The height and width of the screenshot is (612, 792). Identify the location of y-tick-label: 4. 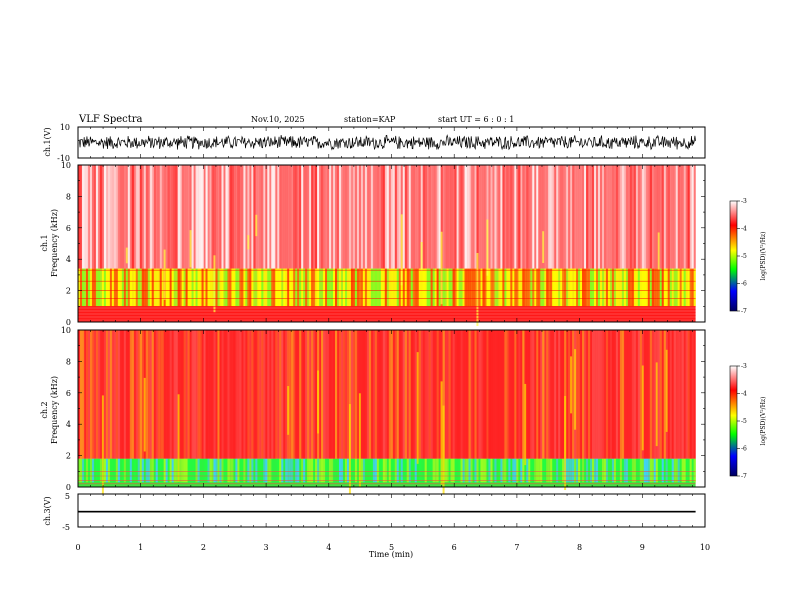
(68, 424).